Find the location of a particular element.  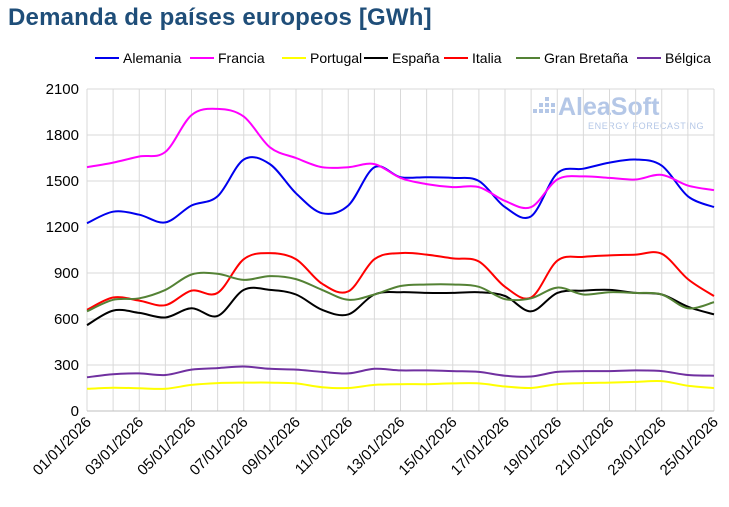

series-line-portugal is located at coordinates (400, 384).